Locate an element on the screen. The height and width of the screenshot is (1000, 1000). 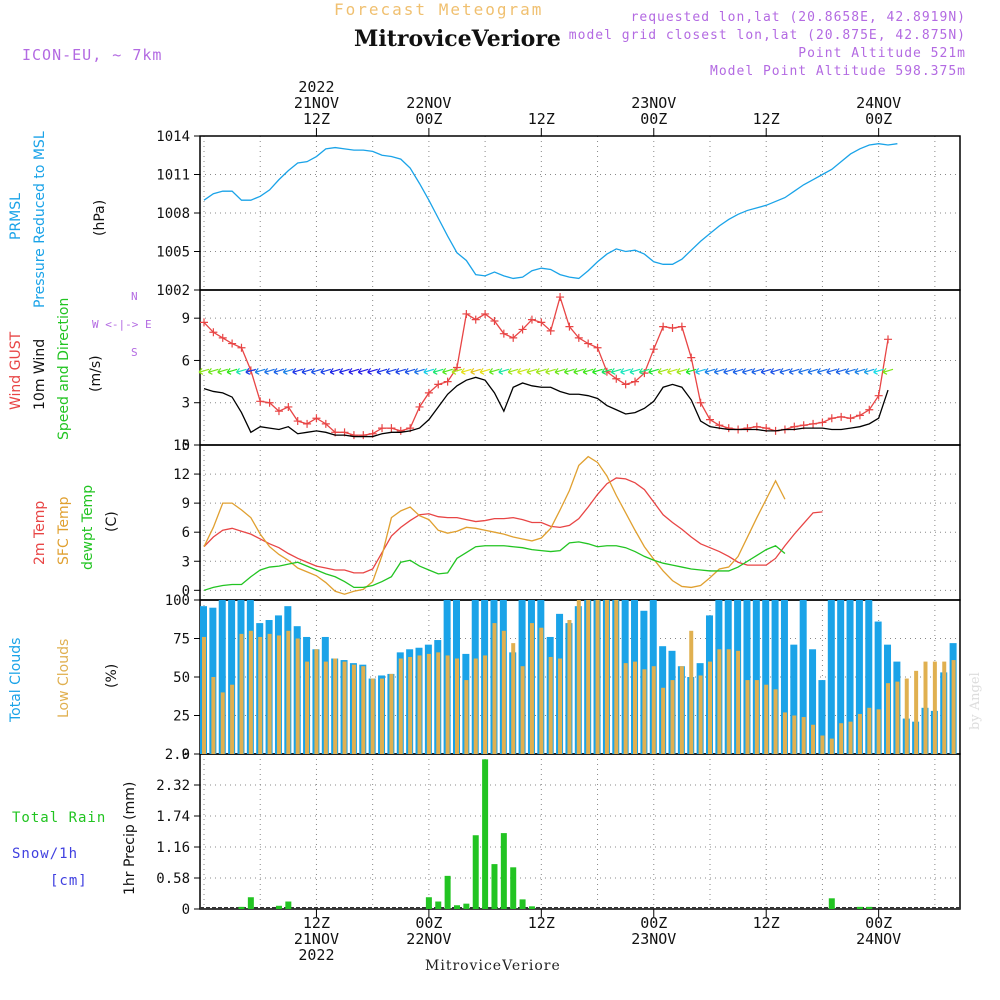
ytick-label-clouds: 100 is located at coordinates (177, 601).